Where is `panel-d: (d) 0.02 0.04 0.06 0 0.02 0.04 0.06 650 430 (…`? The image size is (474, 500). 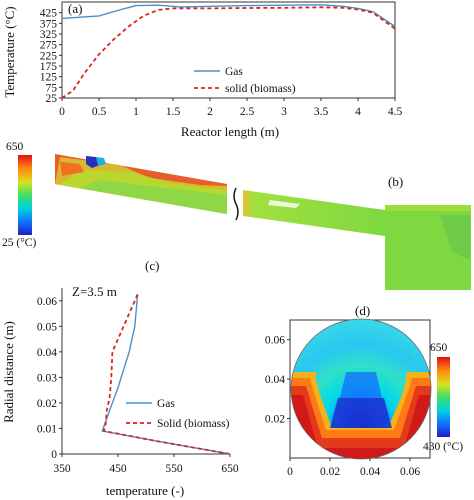
panel-d: (d) 0.02 0.04 0.06 0 0.02 0.04 0.06 650 430 (… is located at coordinates (364, 390).